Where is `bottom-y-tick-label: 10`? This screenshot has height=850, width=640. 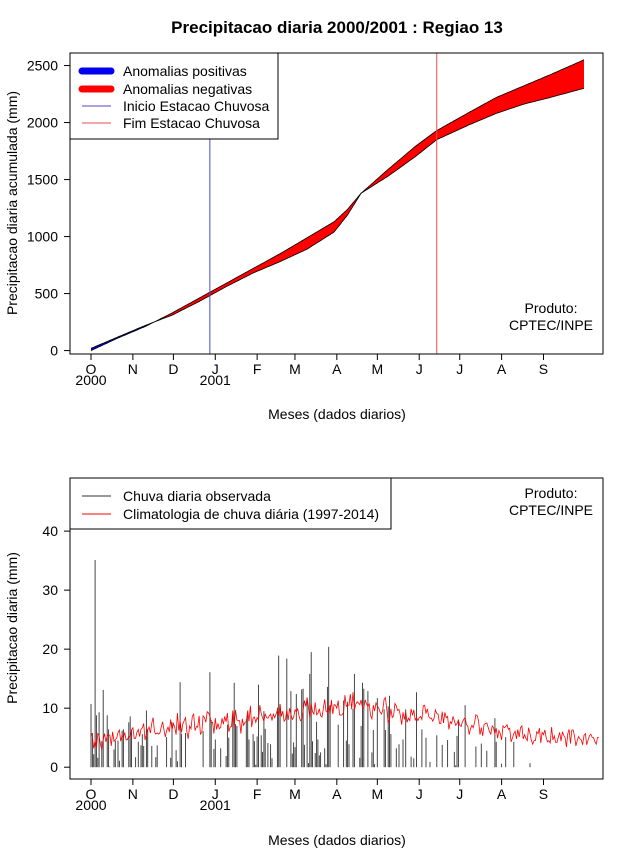
bottom-y-tick-label: 10 is located at coordinates (50, 708).